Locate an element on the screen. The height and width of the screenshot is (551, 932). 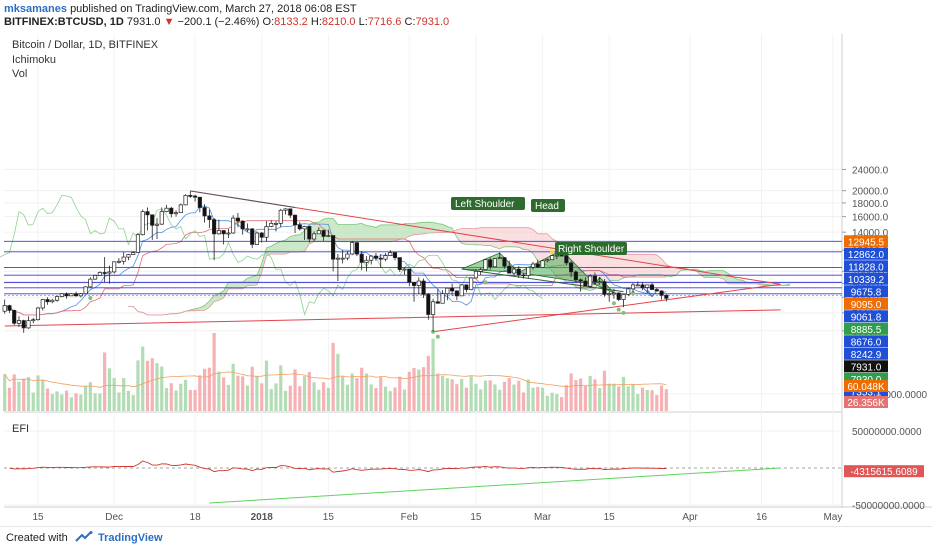
efi-legend: EFI is located at coordinates (20, 429).